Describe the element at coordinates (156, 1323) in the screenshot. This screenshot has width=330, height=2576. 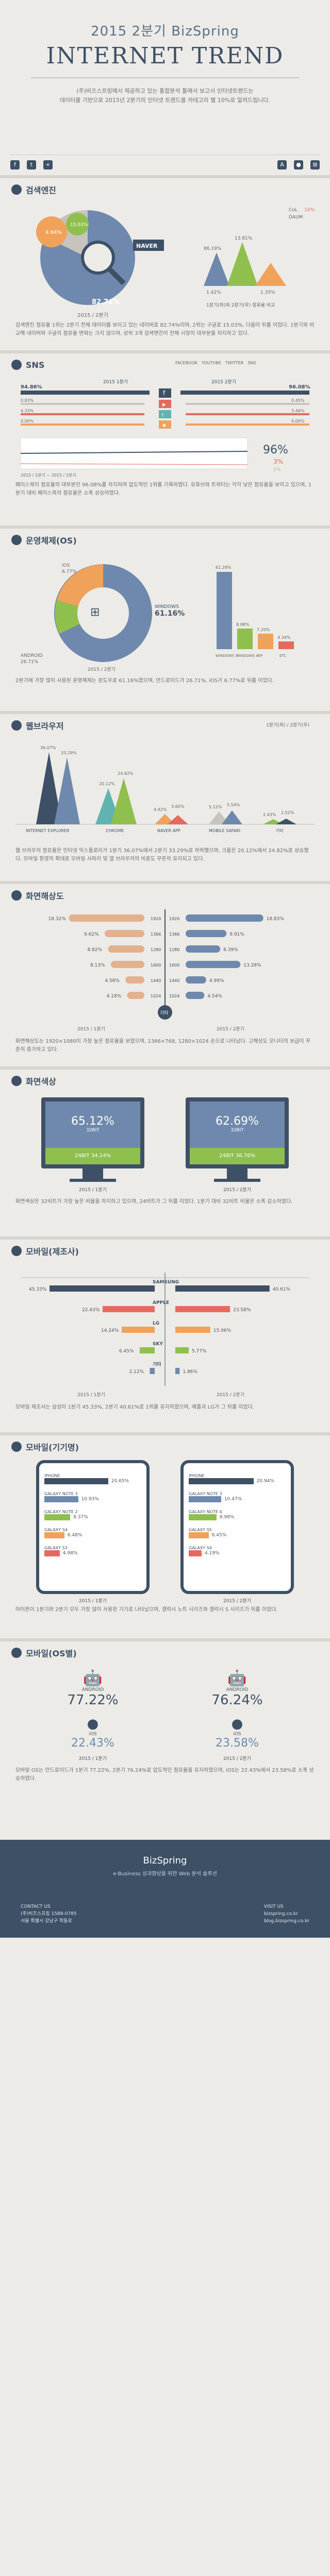
I see `maker-brand: LG` at that location.